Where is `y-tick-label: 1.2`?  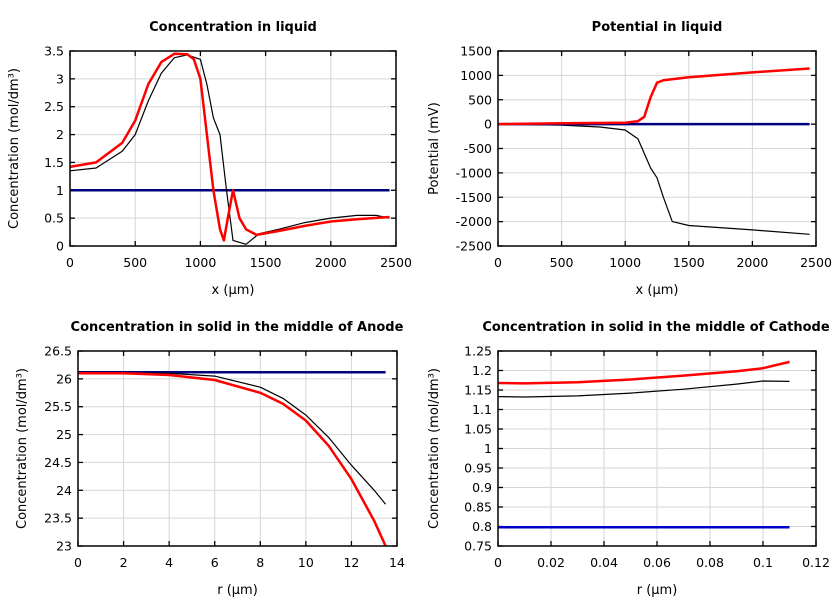
y-tick-label: 1.2 is located at coordinates (482, 370).